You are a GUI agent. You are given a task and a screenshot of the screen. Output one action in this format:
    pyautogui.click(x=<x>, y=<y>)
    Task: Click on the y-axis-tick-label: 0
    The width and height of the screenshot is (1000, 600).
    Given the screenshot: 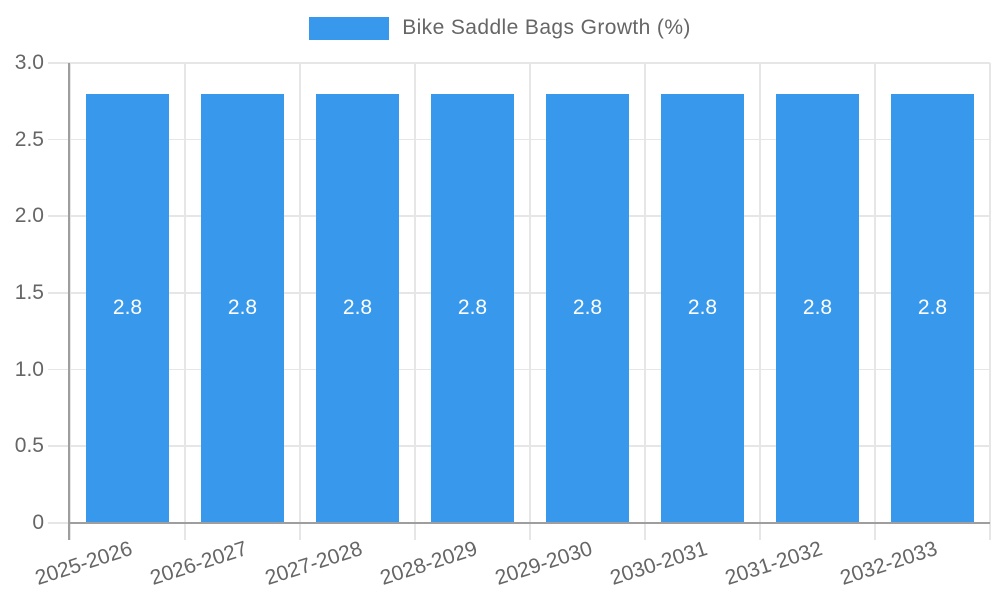 What is the action you would take?
    pyautogui.click(x=38, y=522)
    